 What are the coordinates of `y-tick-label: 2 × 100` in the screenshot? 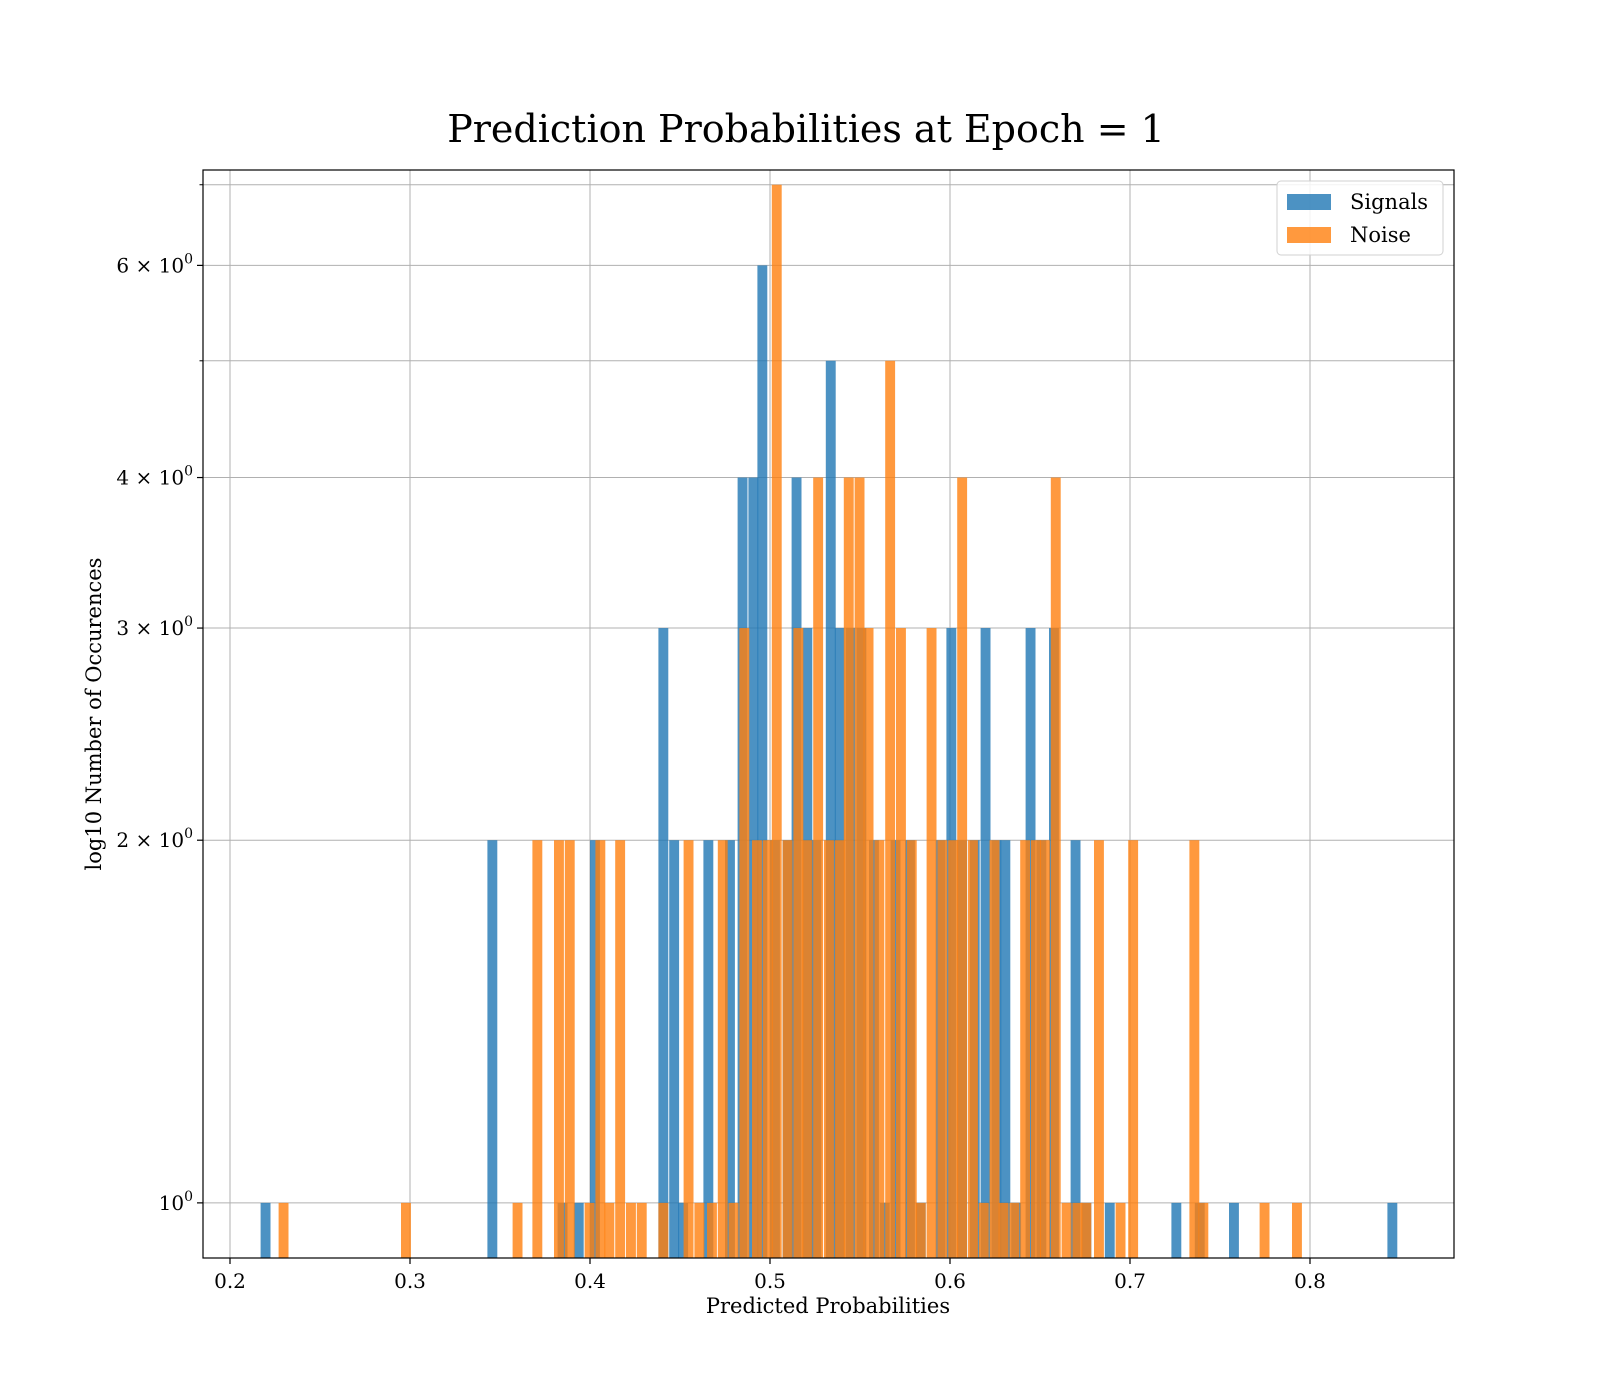 It's located at (154, 839).